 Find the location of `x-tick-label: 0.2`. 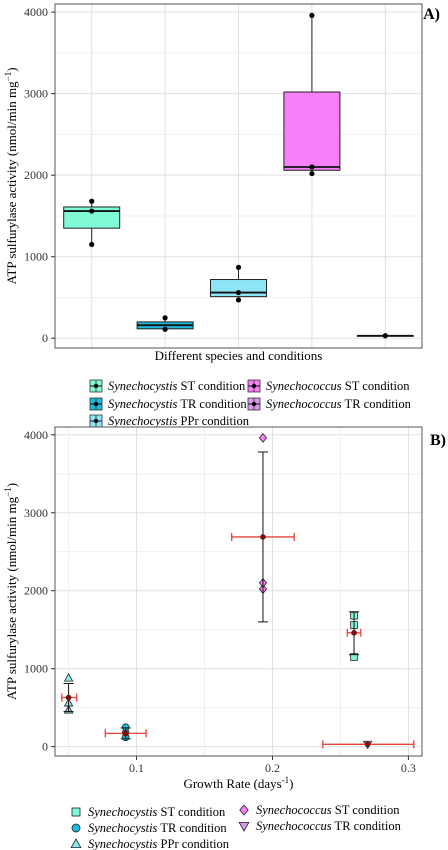

x-tick-label: 0.2 is located at coordinates (272, 768).